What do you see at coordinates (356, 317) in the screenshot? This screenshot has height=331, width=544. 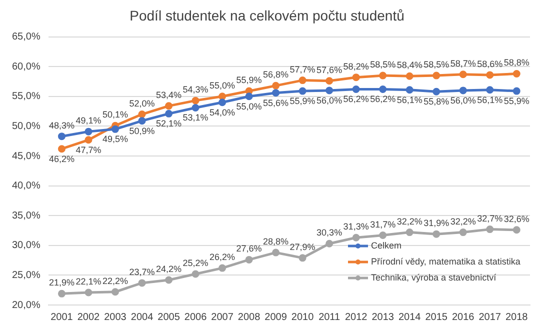 I see `x-tick-label: 2012` at bounding box center [356, 317].